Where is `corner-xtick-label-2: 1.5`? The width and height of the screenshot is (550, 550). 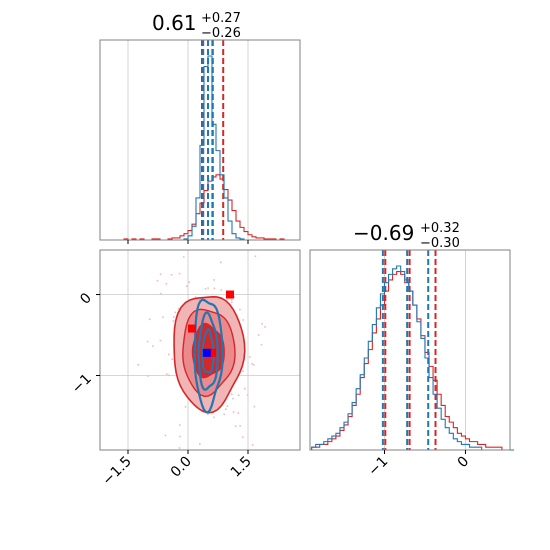
corner-xtick-label-2: 1.5 is located at coordinates (241, 467).